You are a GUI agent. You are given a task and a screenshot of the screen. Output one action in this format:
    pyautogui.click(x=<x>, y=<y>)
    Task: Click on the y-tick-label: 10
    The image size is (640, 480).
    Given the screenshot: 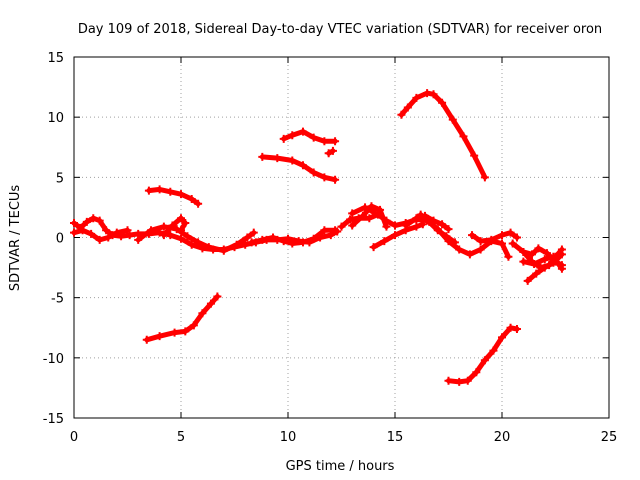 What is the action you would take?
    pyautogui.click(x=55, y=118)
    